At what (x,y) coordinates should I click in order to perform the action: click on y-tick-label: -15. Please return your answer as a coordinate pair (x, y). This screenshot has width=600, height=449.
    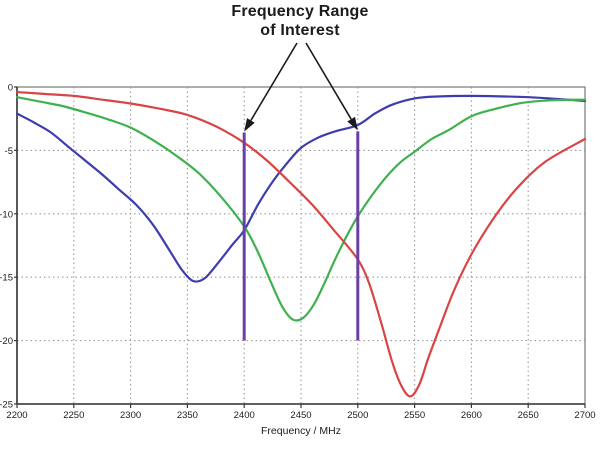
    Looking at the image, I should click on (6, 278).